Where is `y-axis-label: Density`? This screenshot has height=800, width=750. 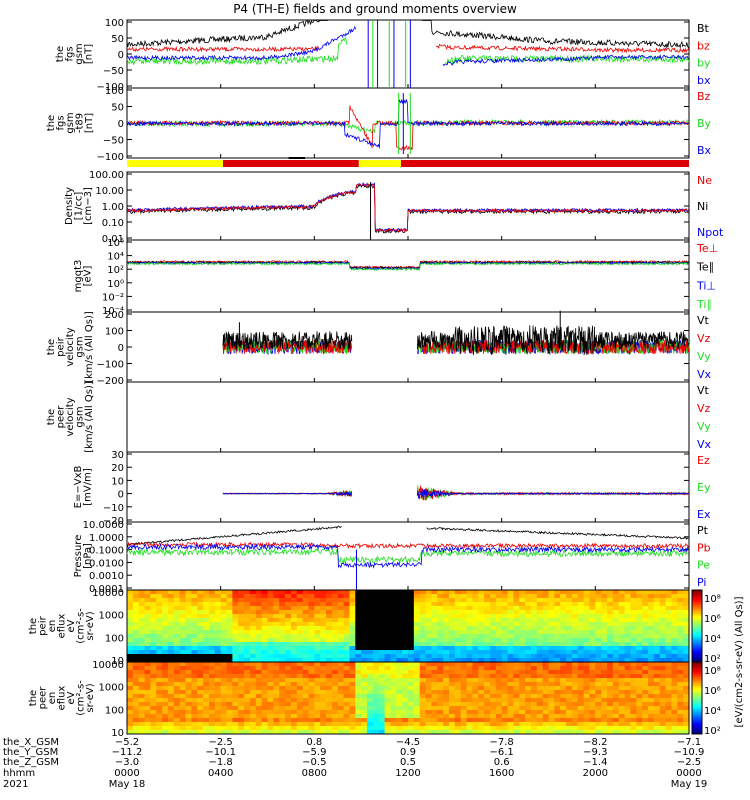
y-axis-label: Density is located at coordinates (69, 206).